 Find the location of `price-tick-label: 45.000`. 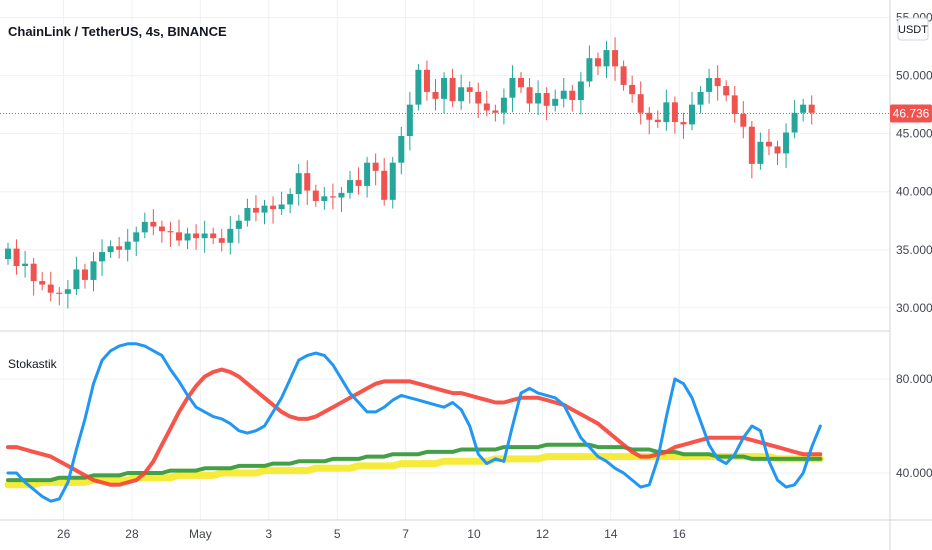

price-tick-label: 45.000 is located at coordinates (914, 134).